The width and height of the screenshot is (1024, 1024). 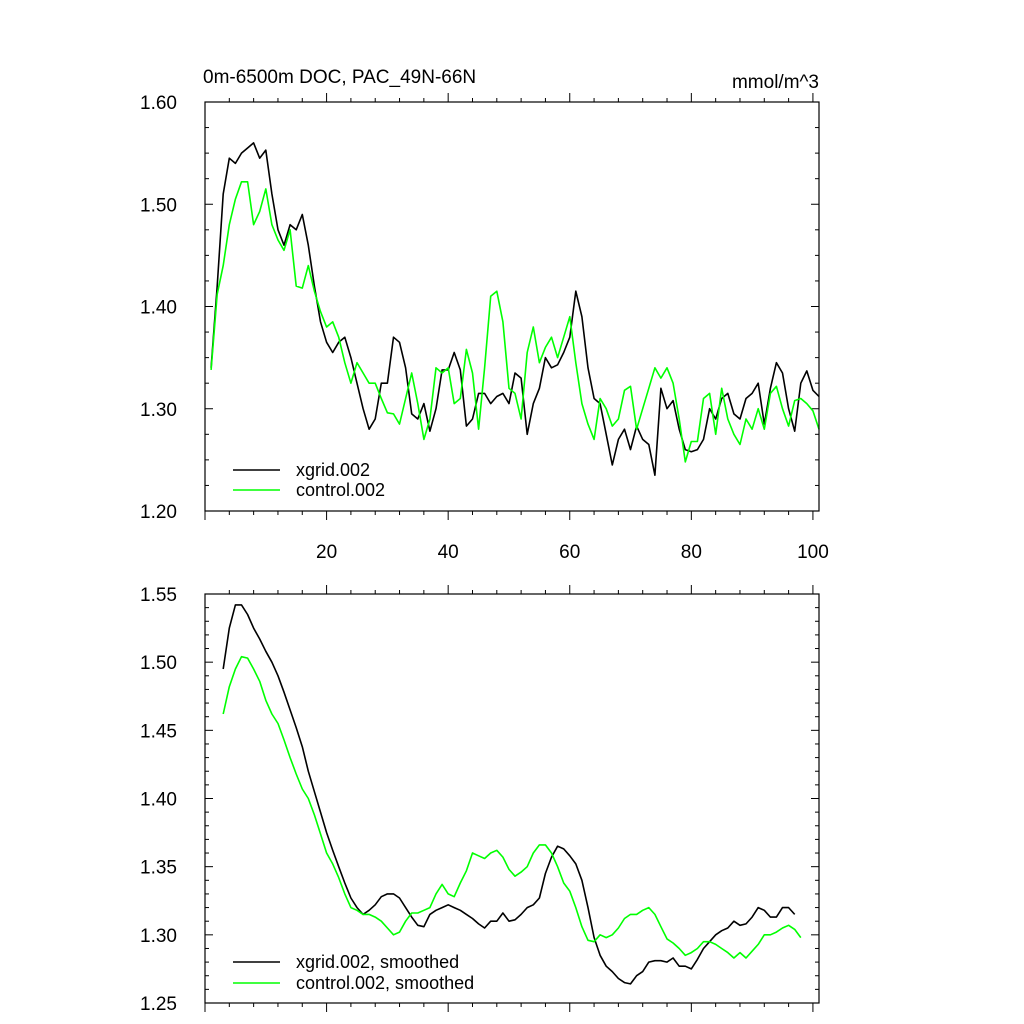 What do you see at coordinates (339, 77) in the screenshot?
I see `chart-title: 0m-6500m DOC, PAC_49N-66N` at bounding box center [339, 77].